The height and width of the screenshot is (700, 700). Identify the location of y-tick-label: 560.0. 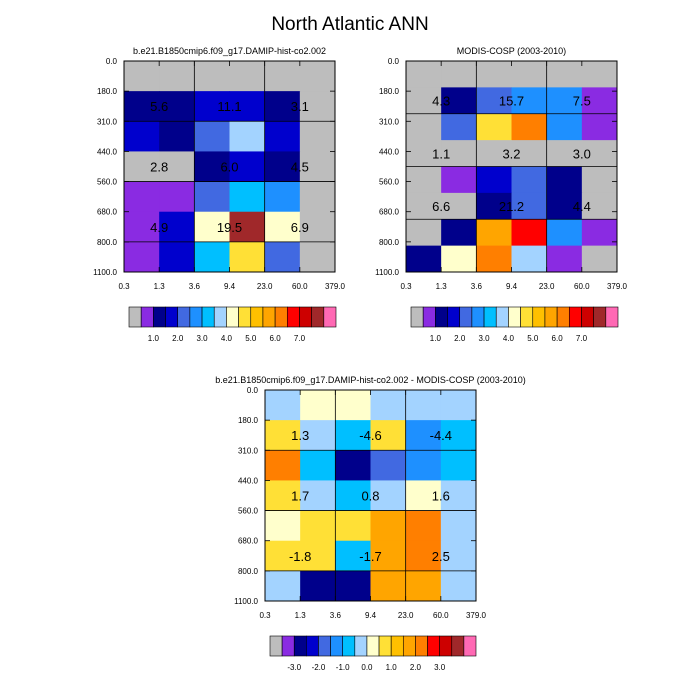
(107, 182).